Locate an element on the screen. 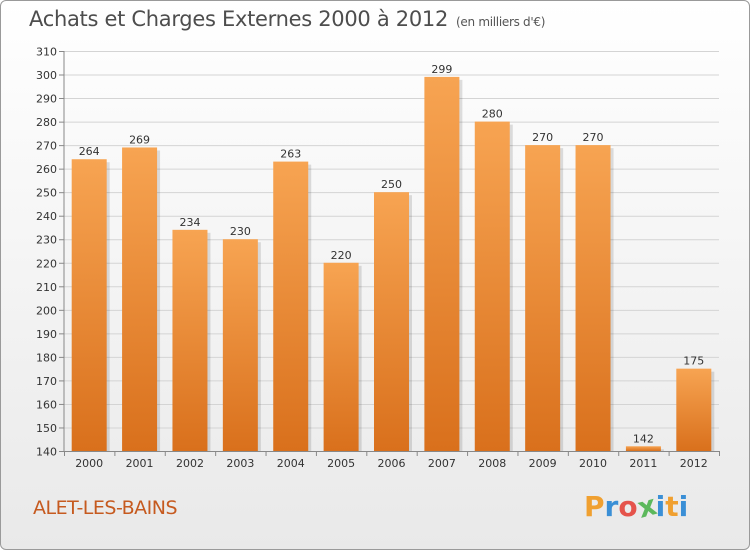 The image size is (750, 550). data-label: 175 is located at coordinates (693, 361).